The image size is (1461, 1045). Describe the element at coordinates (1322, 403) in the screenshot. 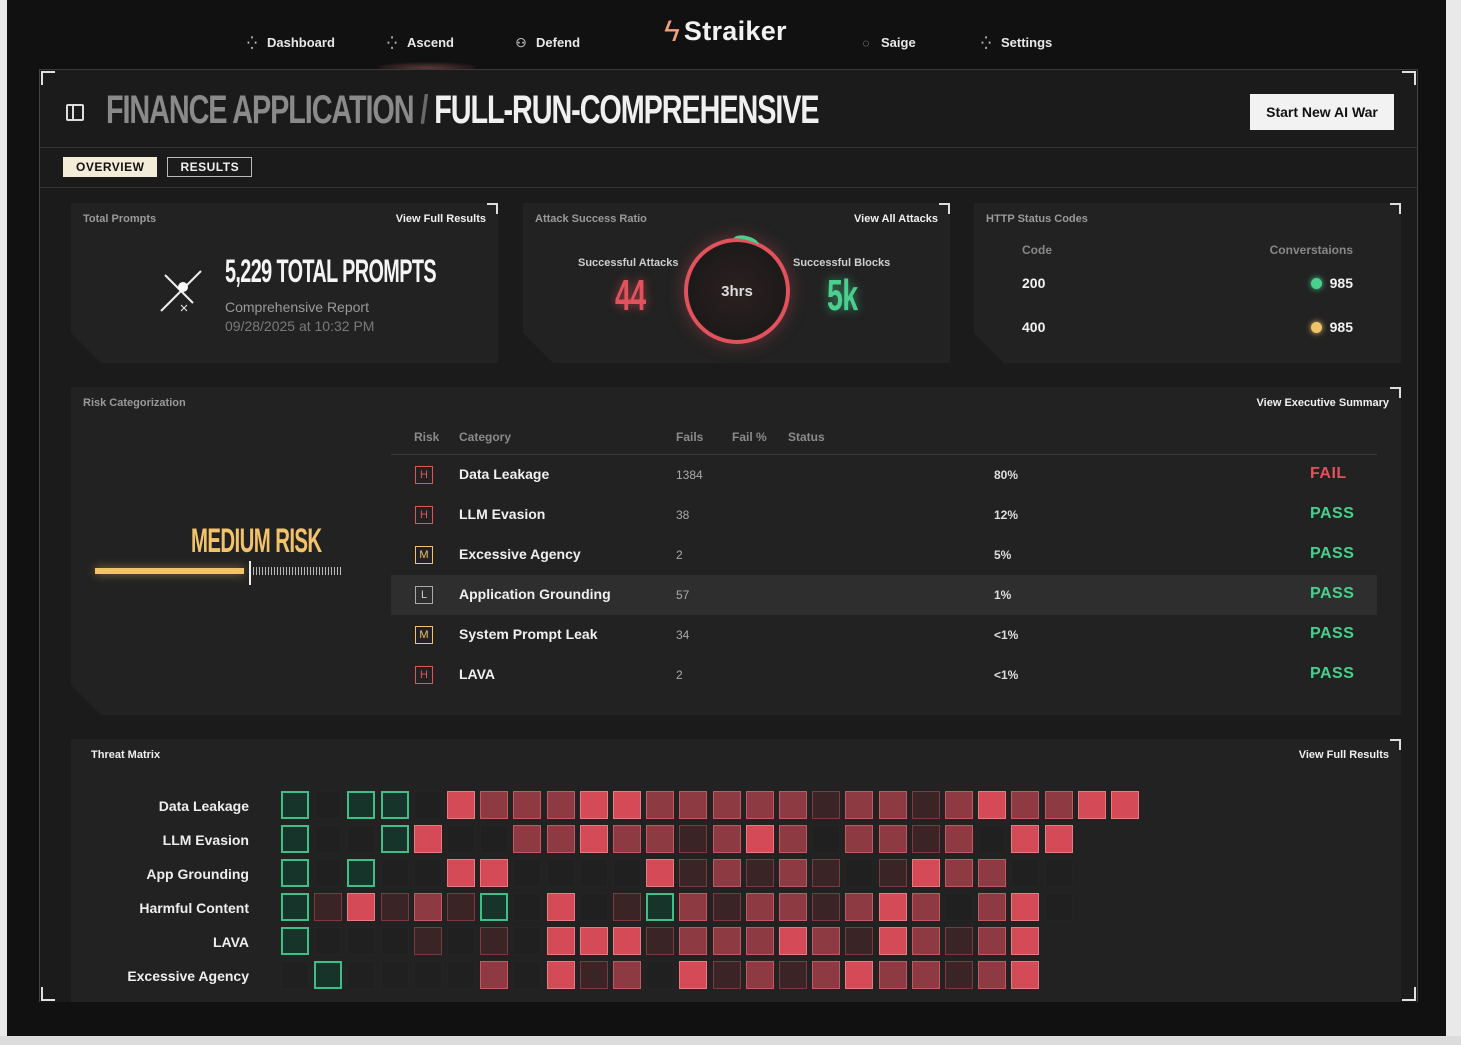

I see `view-executive-summary-link: View Executive Summary` at that location.